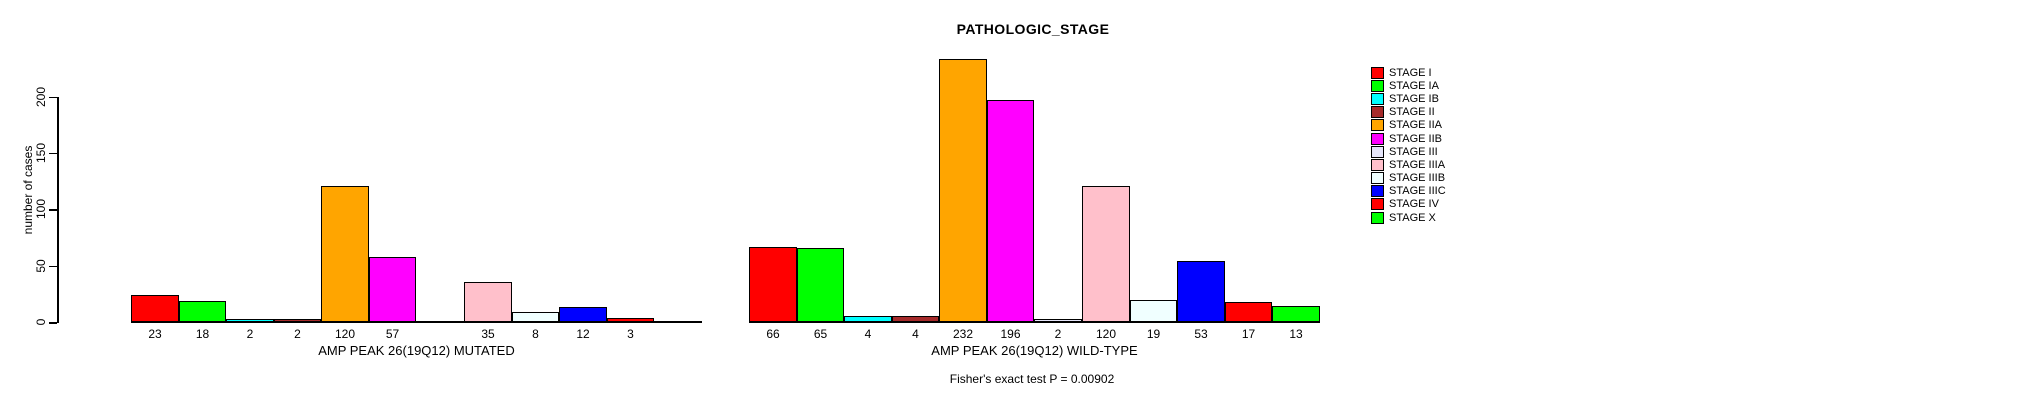  I want to click on legend-item: STAGE I, so click(1408, 72).